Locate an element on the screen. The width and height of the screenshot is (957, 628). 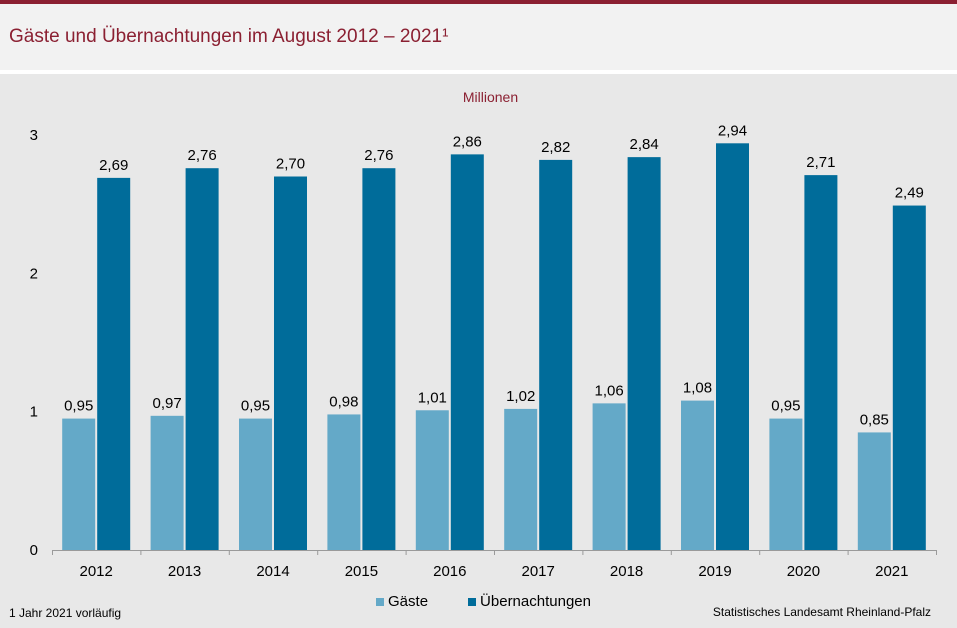
bar-gaeste-2021 is located at coordinates (874, 491).